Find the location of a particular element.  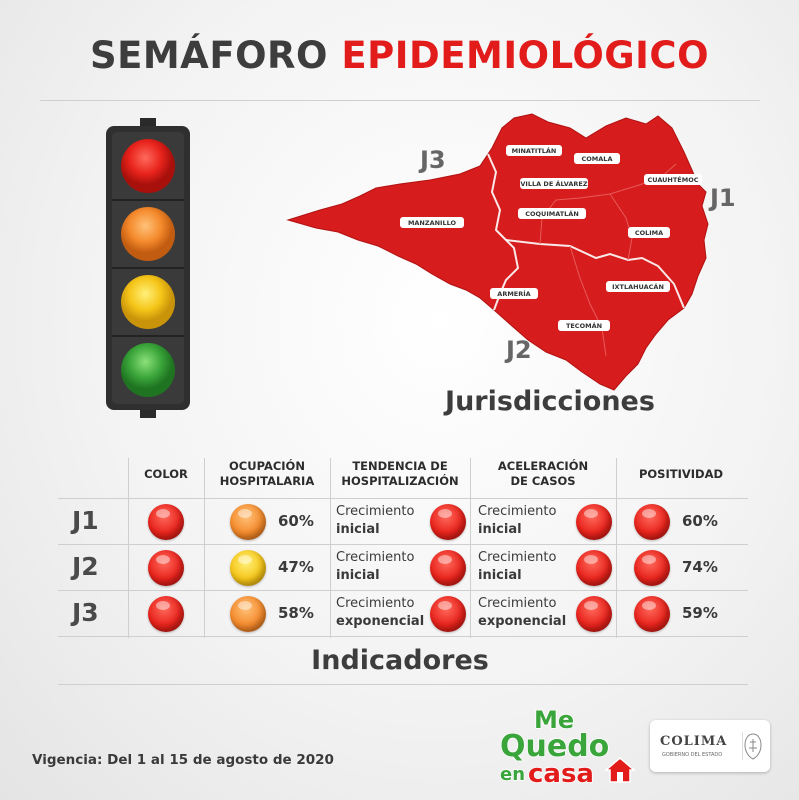

indicadores-heading: Indicadores is located at coordinates (400, 660).